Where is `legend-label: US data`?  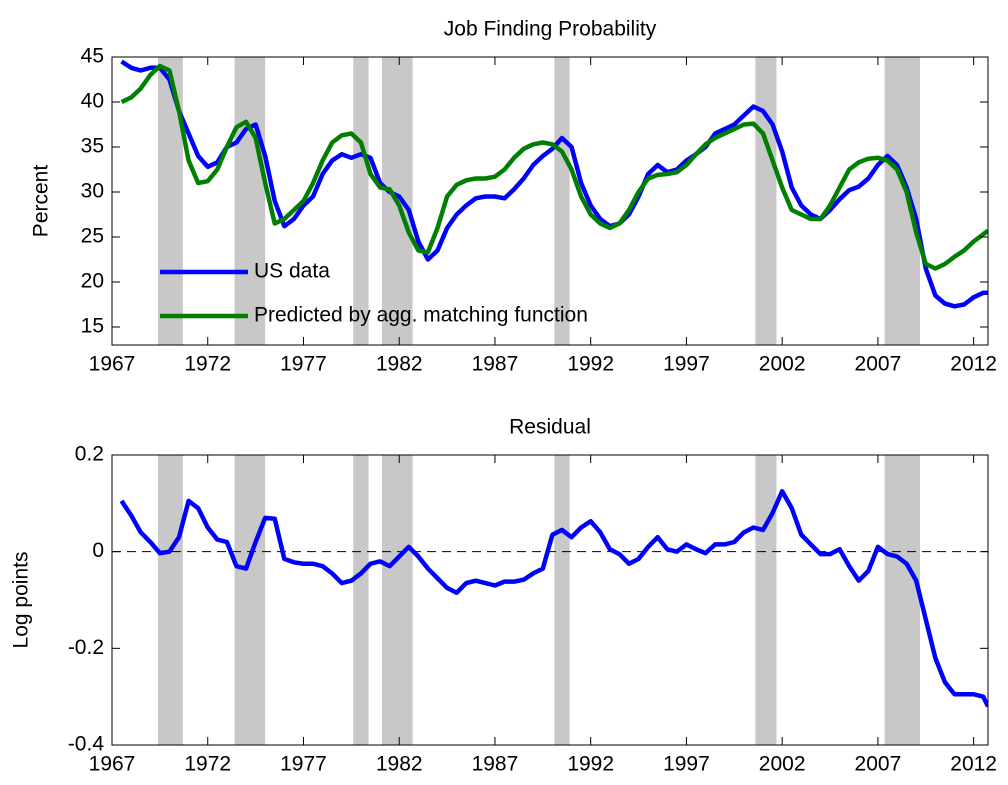 legend-label: US data is located at coordinates (292, 271).